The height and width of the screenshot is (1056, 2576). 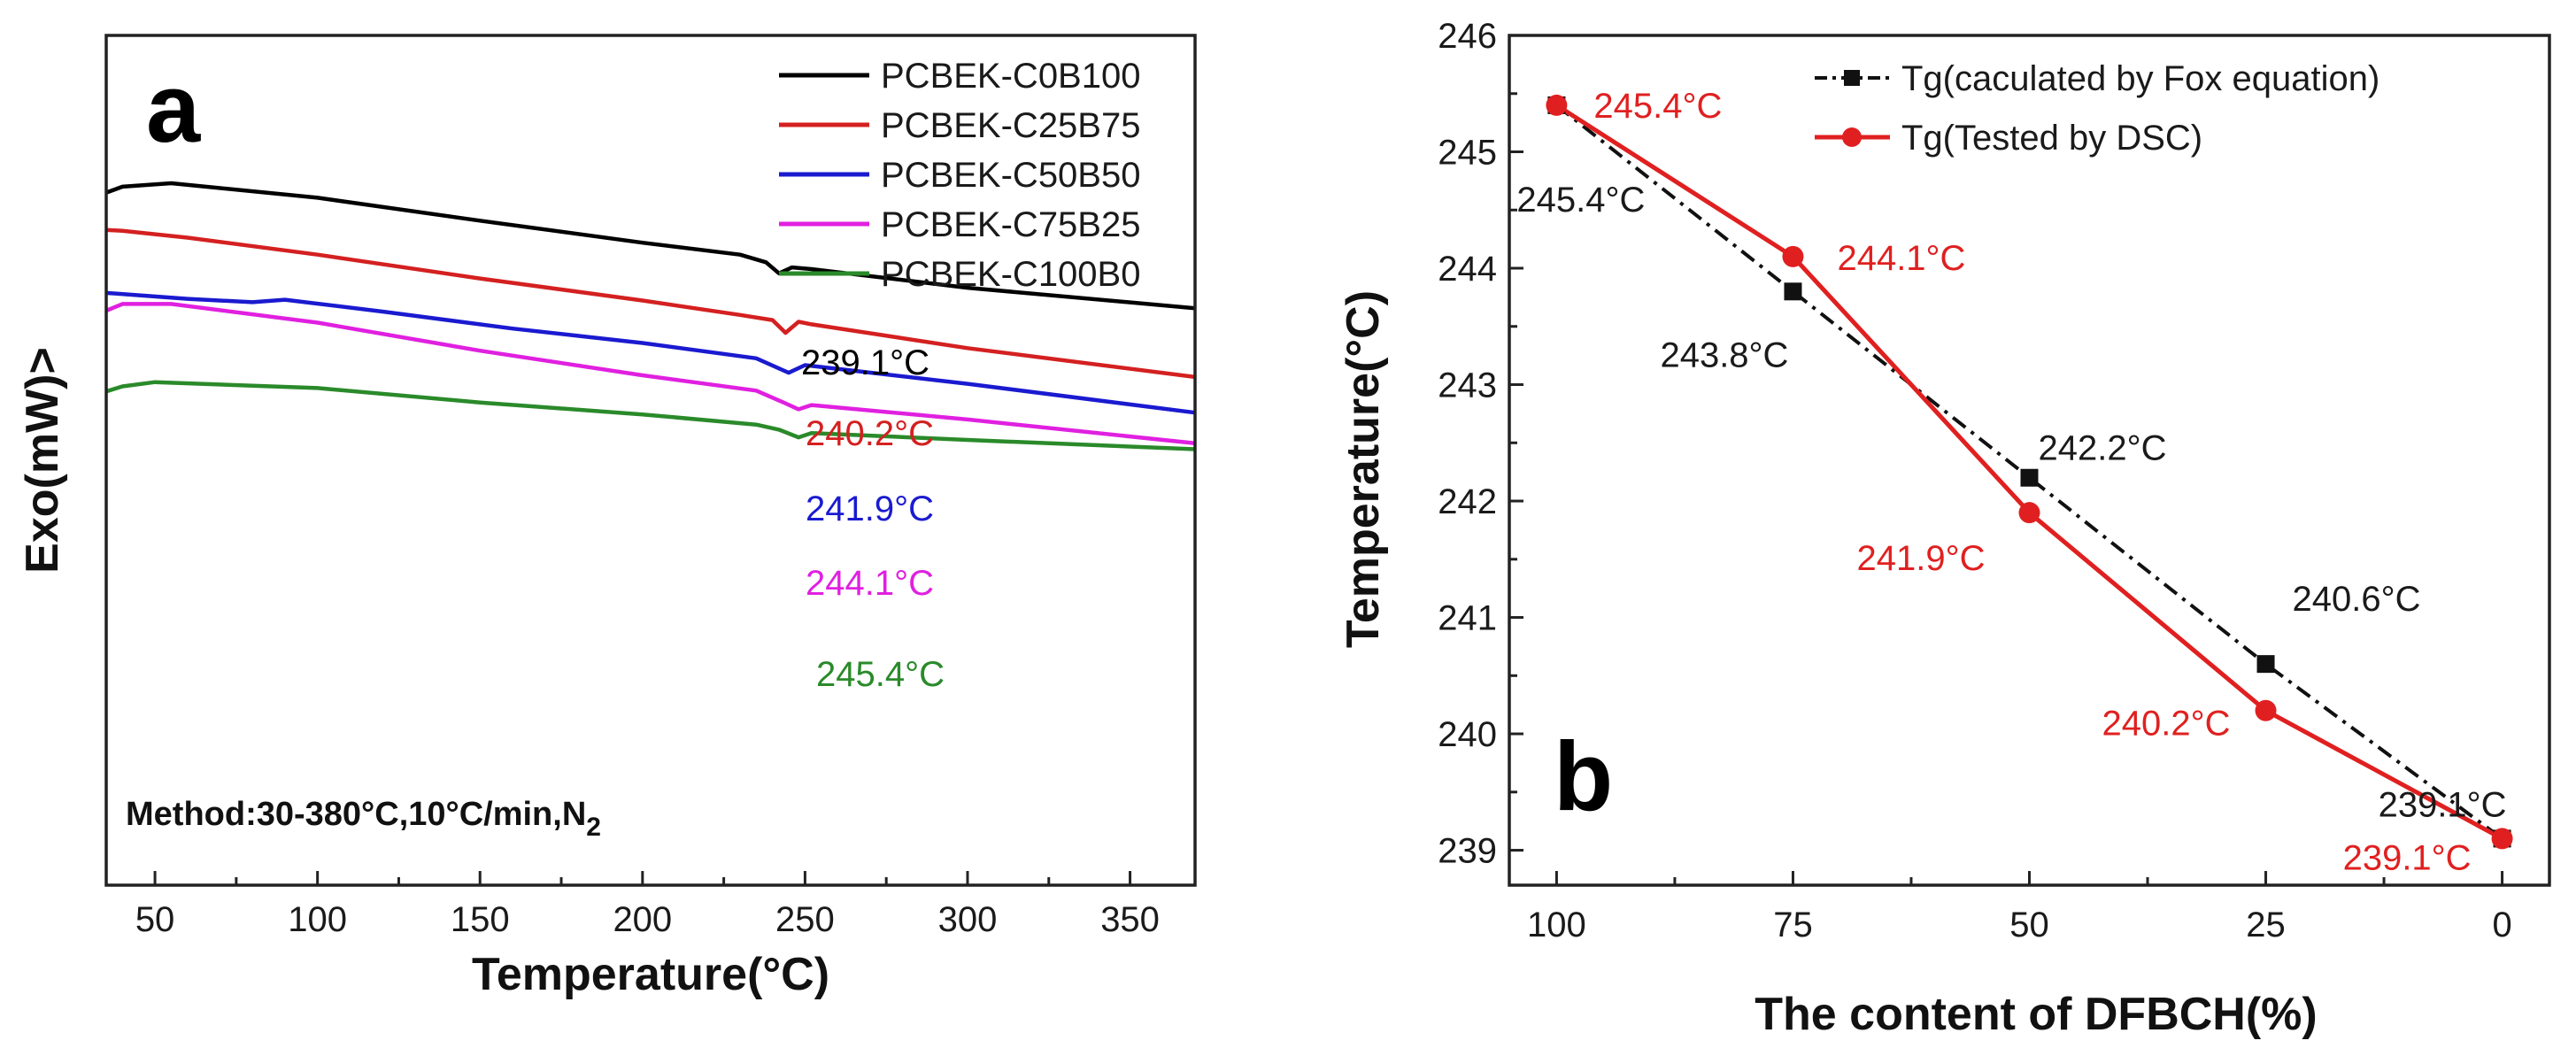 What do you see at coordinates (2501, 925) in the screenshot?
I see `b-x-tick-label-0: 0` at bounding box center [2501, 925].